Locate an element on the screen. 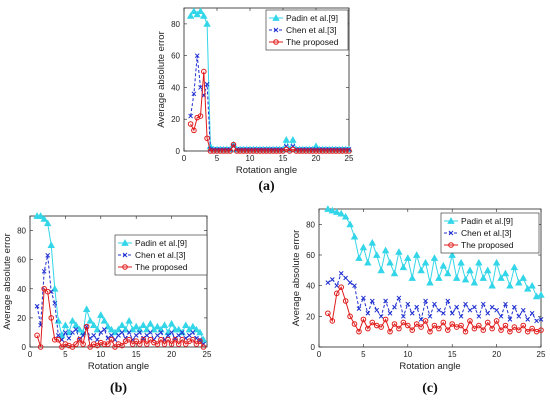  data-point-1-1-b is located at coordinates (332, 279).